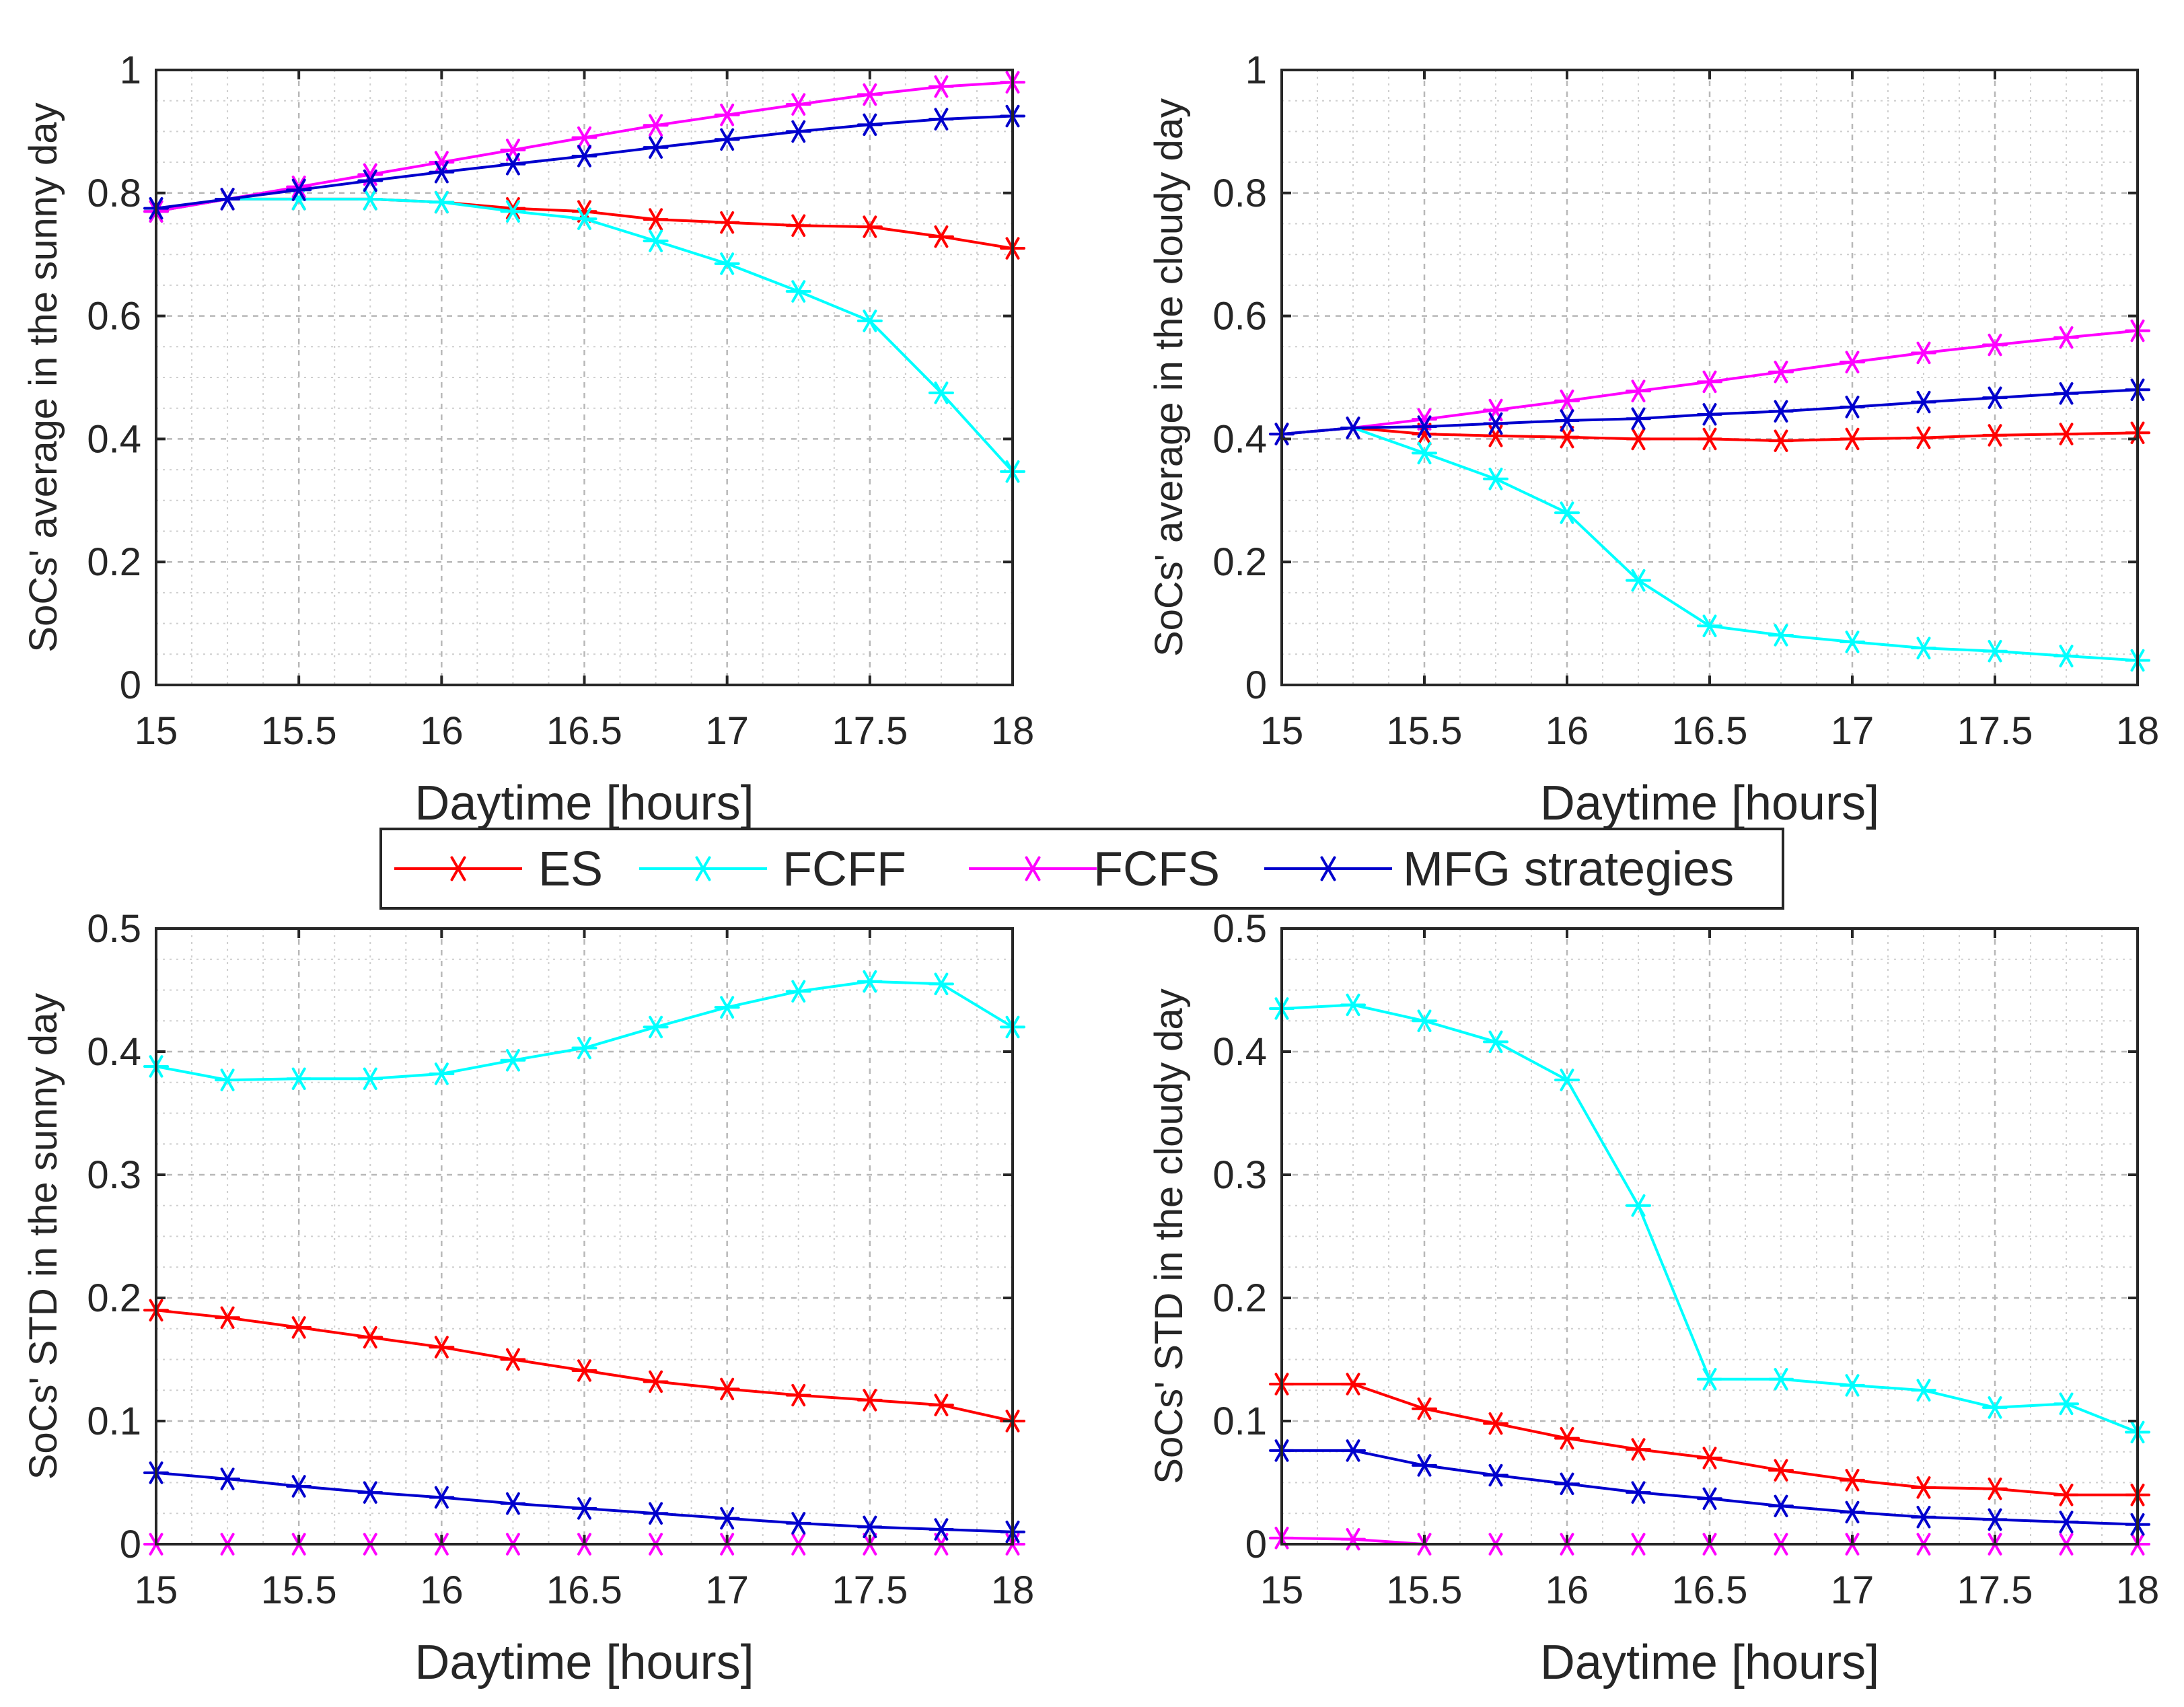  What do you see at coordinates (1156, 869) in the screenshot?
I see `legend-label-fcfs: FCFS` at bounding box center [1156, 869].